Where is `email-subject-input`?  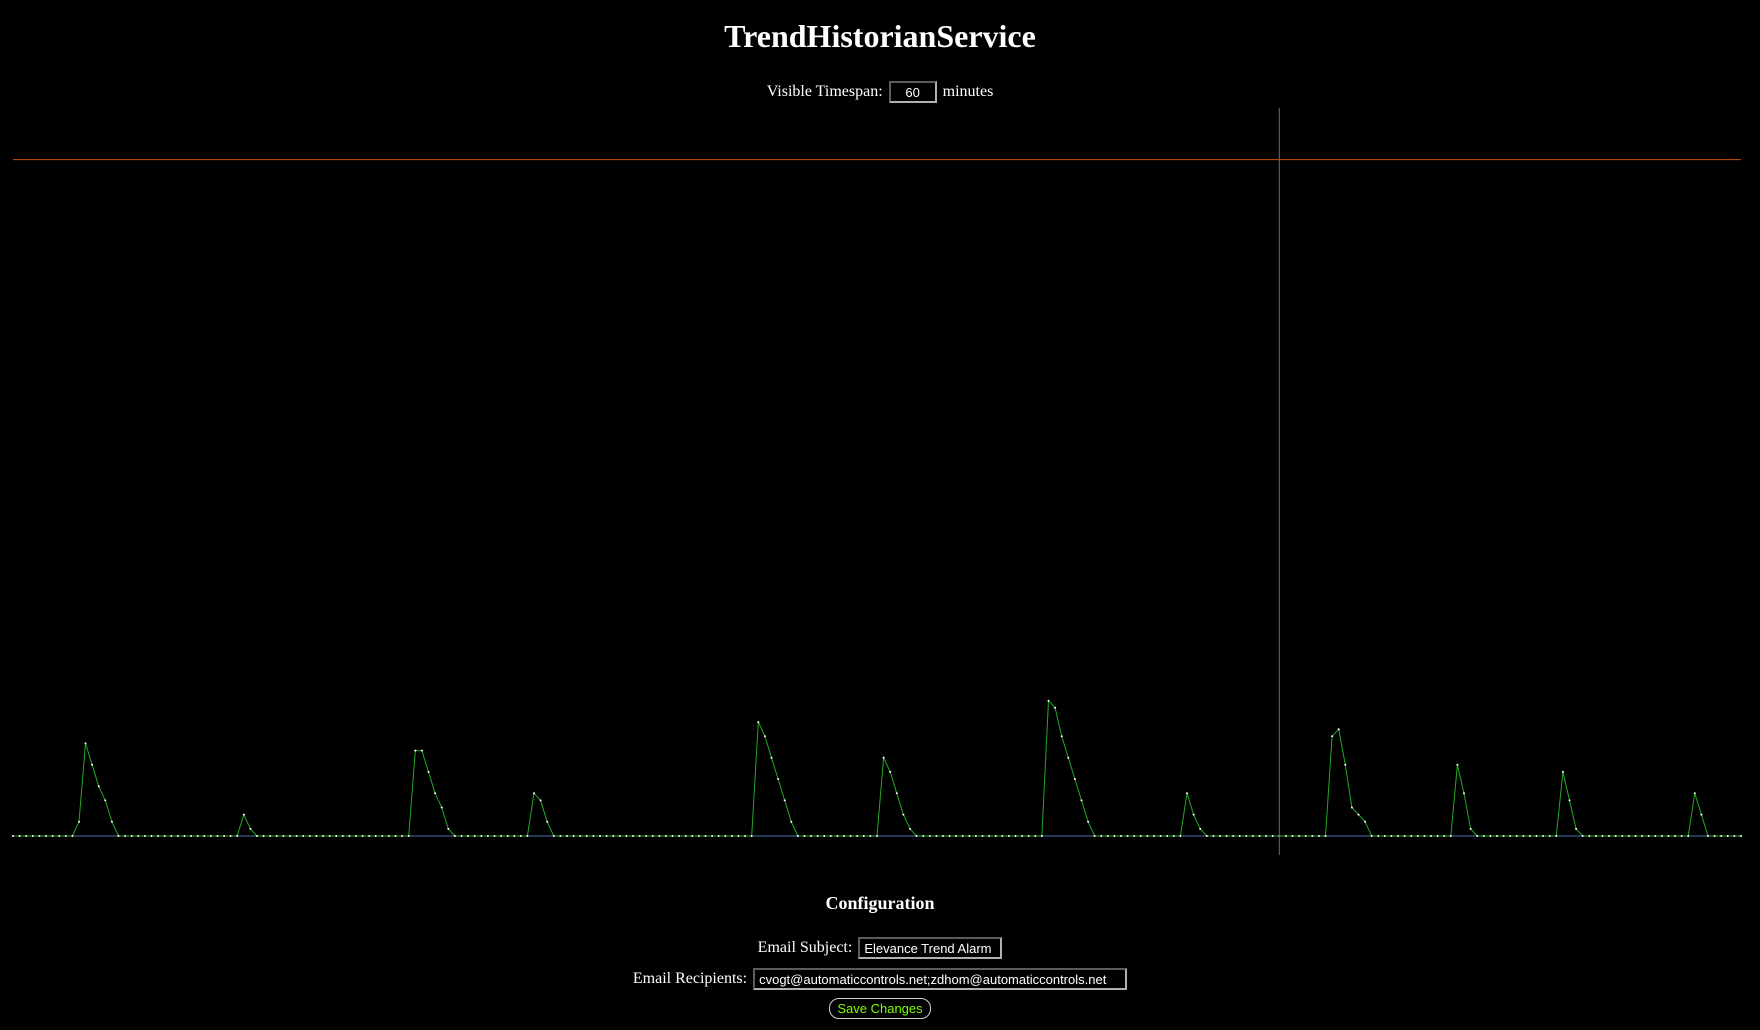 email-subject-input is located at coordinates (930, 948).